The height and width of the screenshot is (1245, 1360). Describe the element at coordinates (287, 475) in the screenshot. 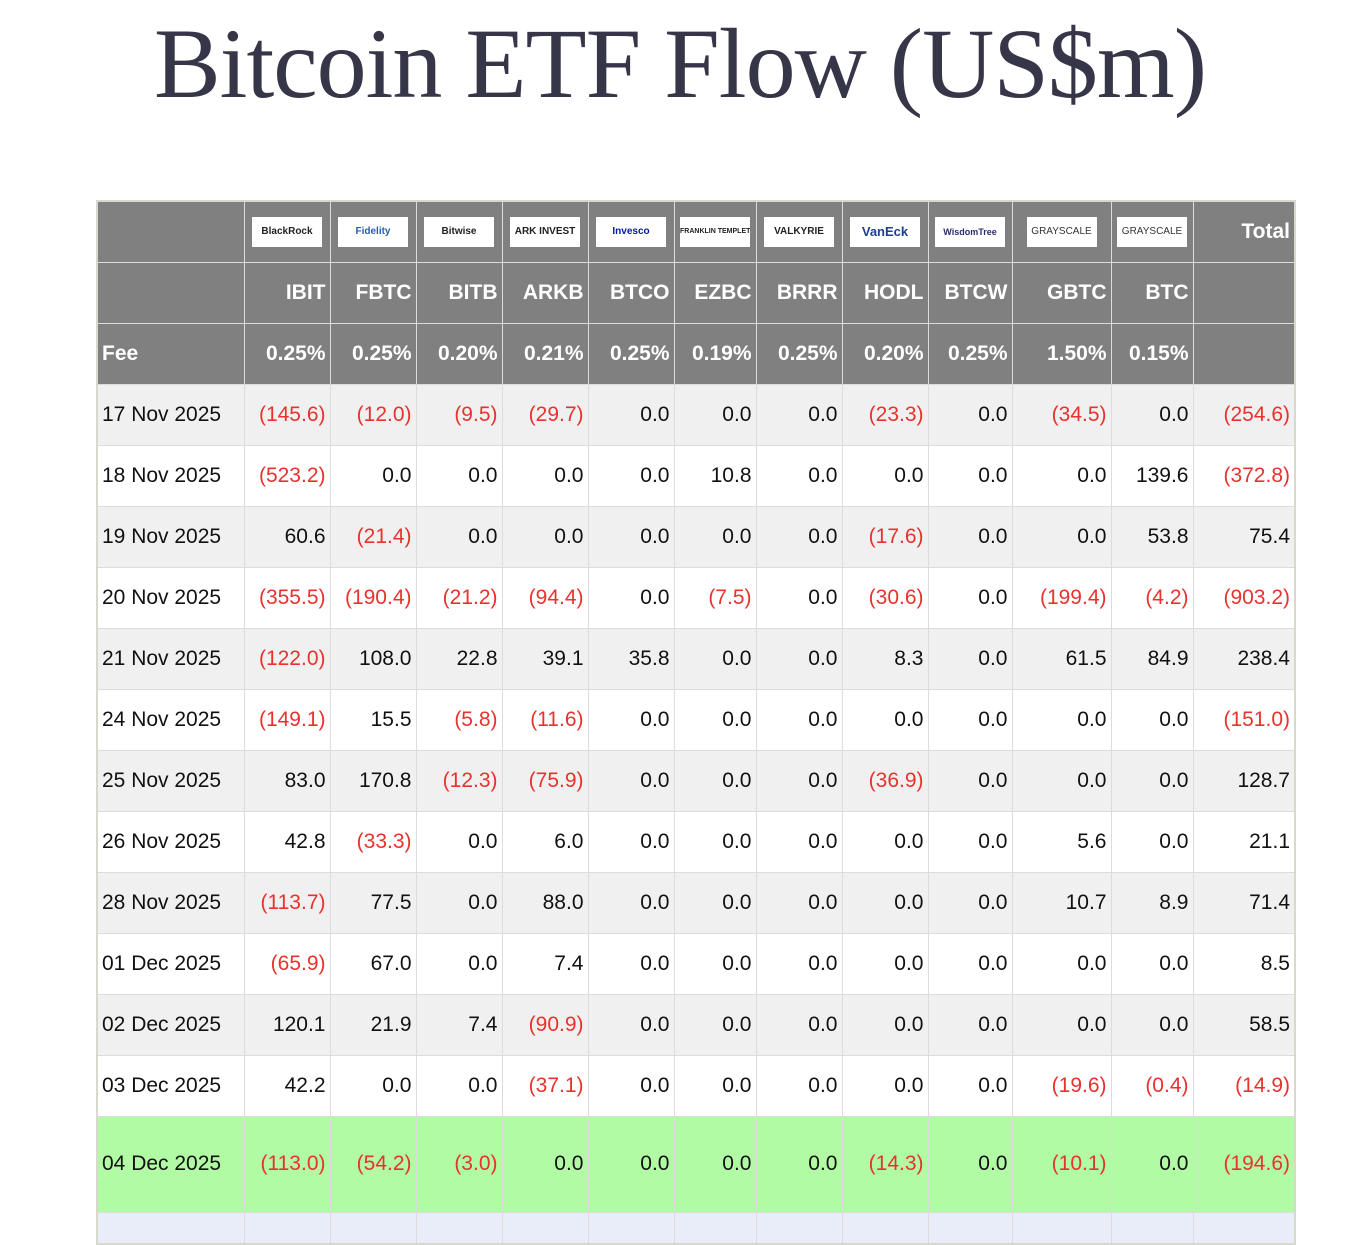

I see `flow-cell: (523.2)` at that location.